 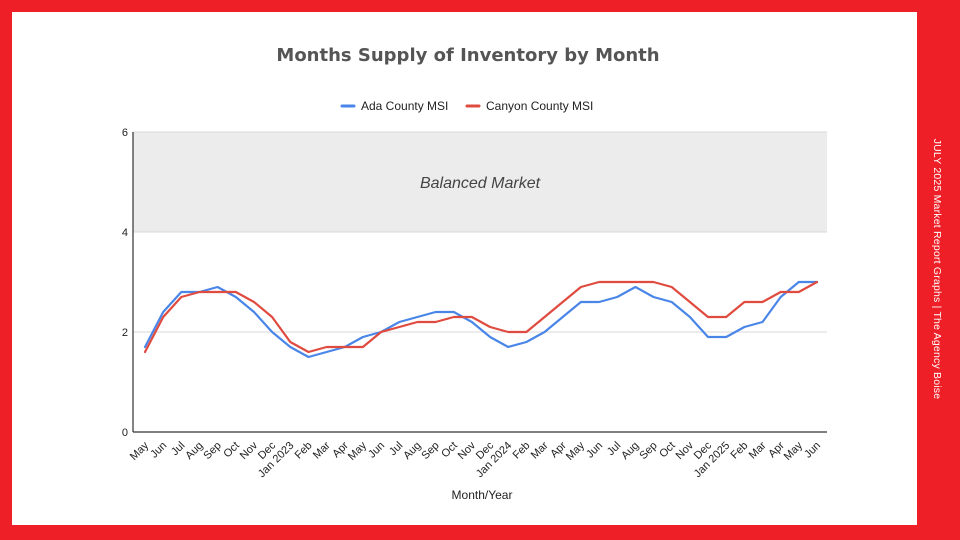 I want to click on series-line-ada, so click(x=481, y=319).